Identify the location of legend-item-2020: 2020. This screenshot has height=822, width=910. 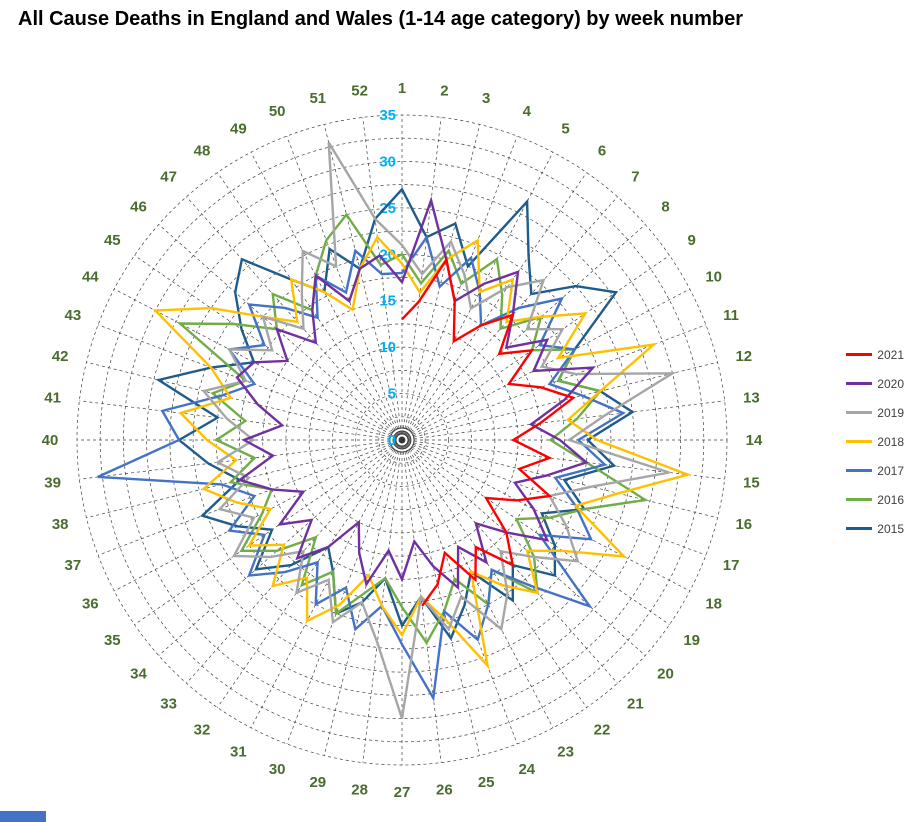
(875, 383).